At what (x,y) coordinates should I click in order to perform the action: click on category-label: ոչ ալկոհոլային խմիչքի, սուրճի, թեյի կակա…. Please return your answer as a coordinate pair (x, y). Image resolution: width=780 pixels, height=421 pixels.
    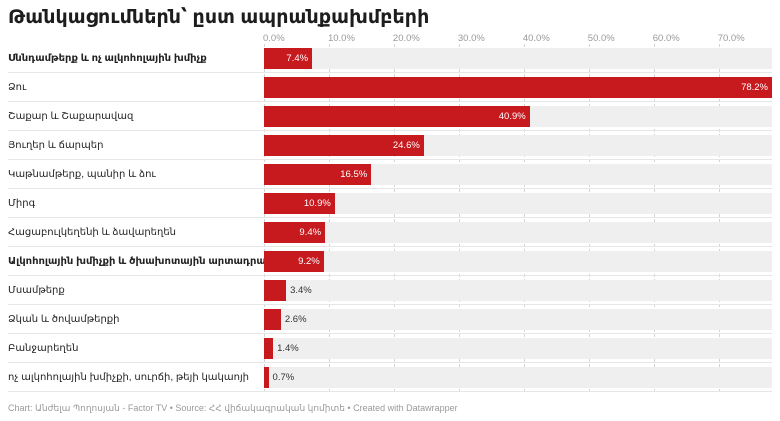
    Looking at the image, I should click on (129, 377).